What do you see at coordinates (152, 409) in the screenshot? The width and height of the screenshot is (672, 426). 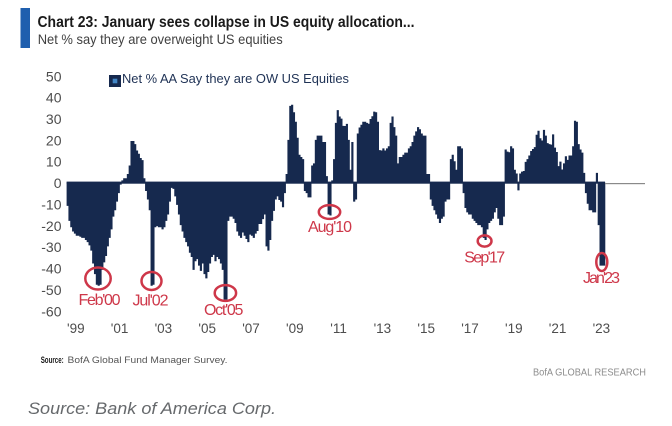 I see `svg-text: Source: Bank of America Corp.` at bounding box center [152, 409].